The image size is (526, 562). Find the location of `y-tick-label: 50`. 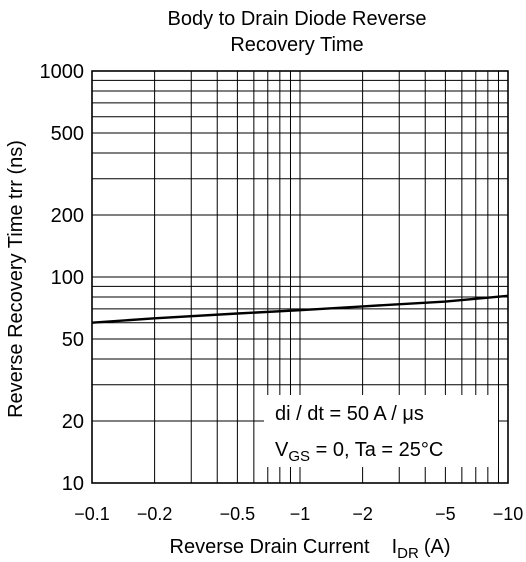

y-tick-label: 50 is located at coordinates (73, 340).